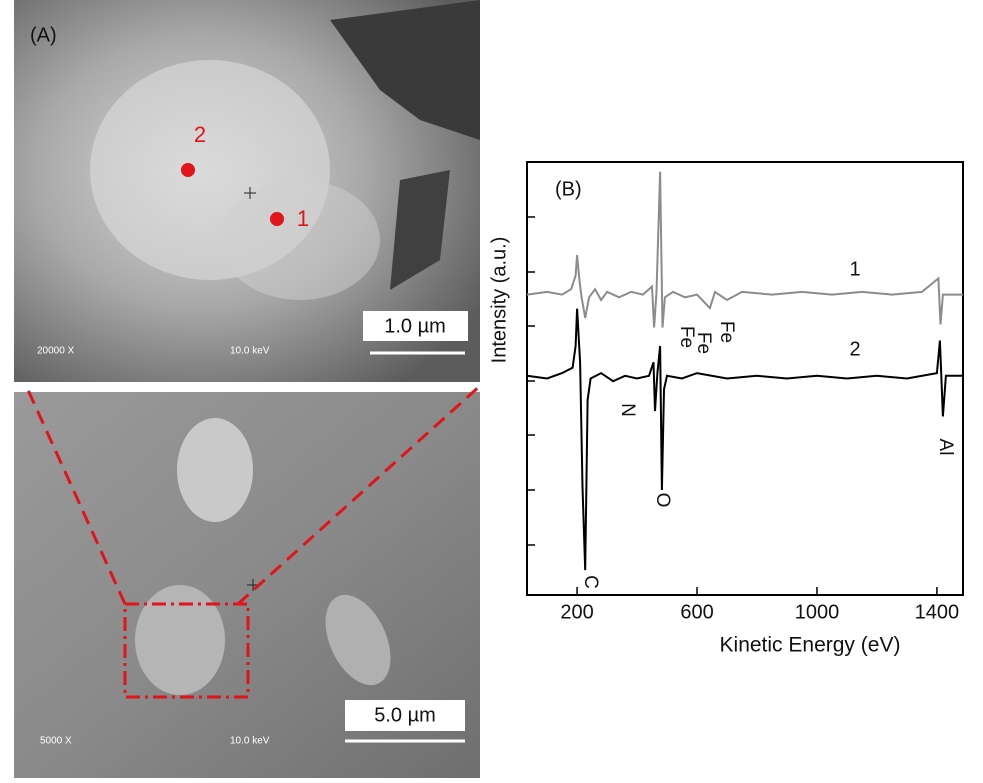  I want to click on x-tick-label: 1400, so click(937, 612).